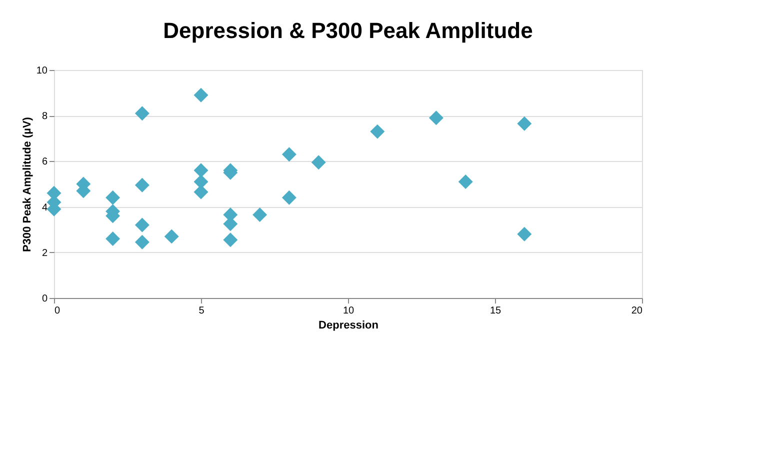 The width and height of the screenshot is (768, 459). Describe the element at coordinates (45, 253) in the screenshot. I see `y-tick-label: 2` at that location.